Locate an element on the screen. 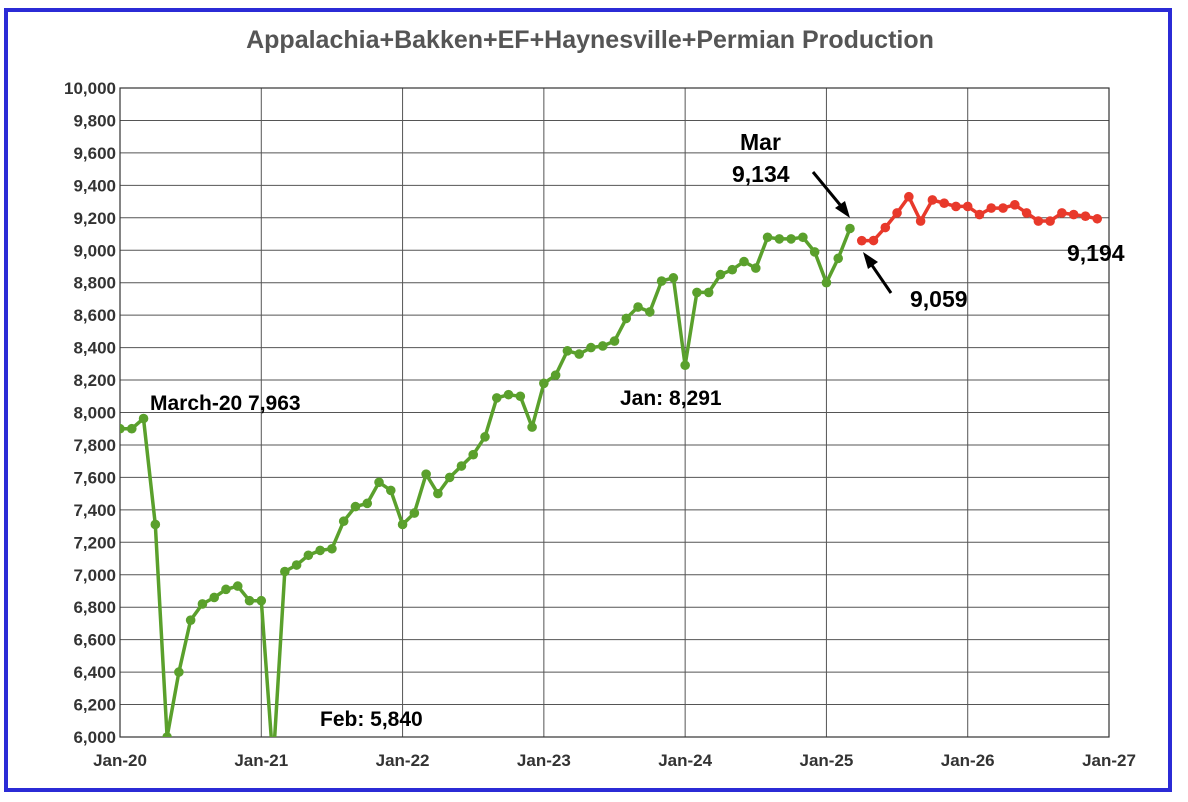  y-tick-label: 8,400 is located at coordinates (94, 348).